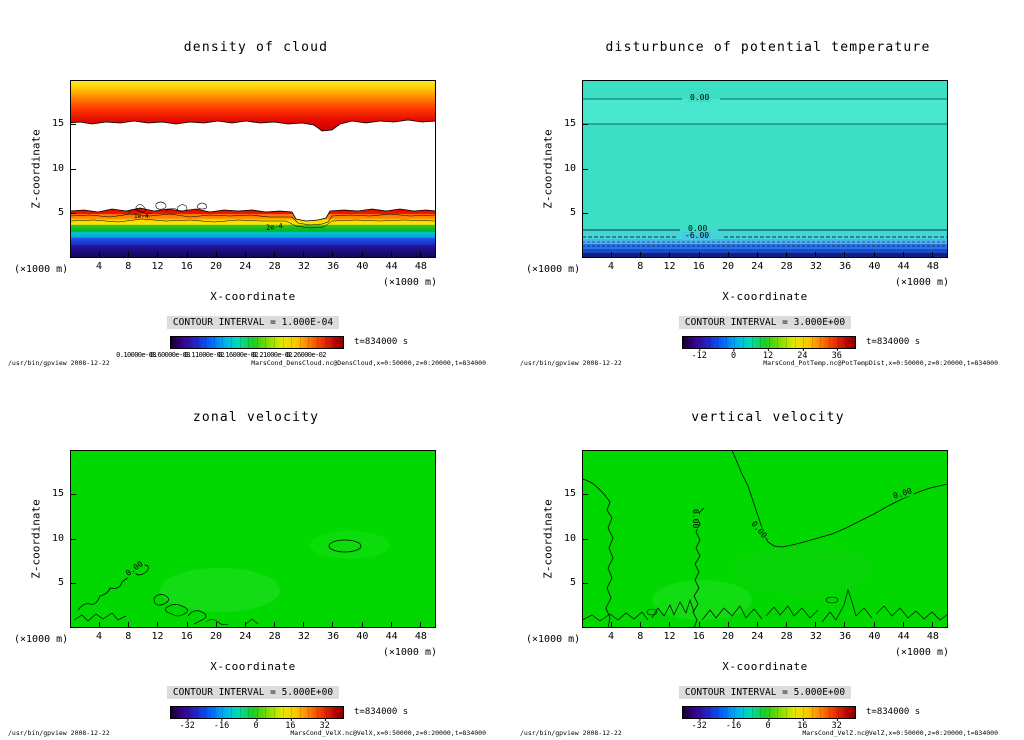 The width and height of the screenshot is (1024, 740). Describe the element at coordinates (260, 637) in the screenshot. I see `x-tick-labels: 4 8 12 16 20 24 28 32 36 40 44 48` at that location.